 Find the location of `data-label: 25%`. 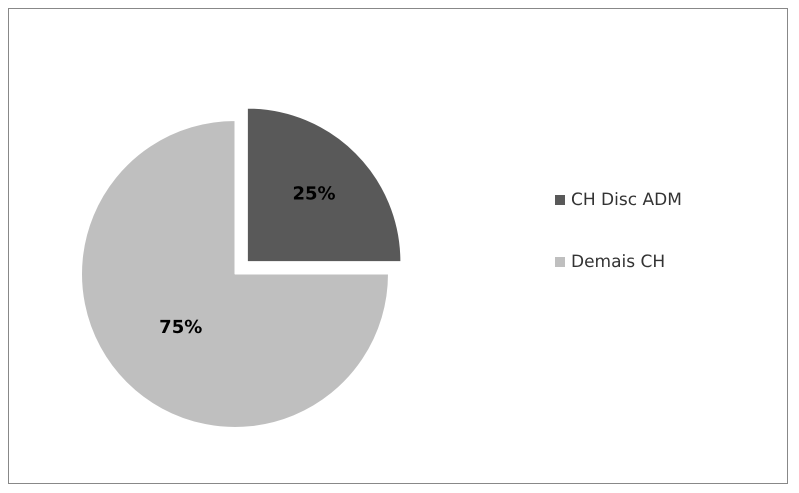

data-label: 25% is located at coordinates (314, 194).